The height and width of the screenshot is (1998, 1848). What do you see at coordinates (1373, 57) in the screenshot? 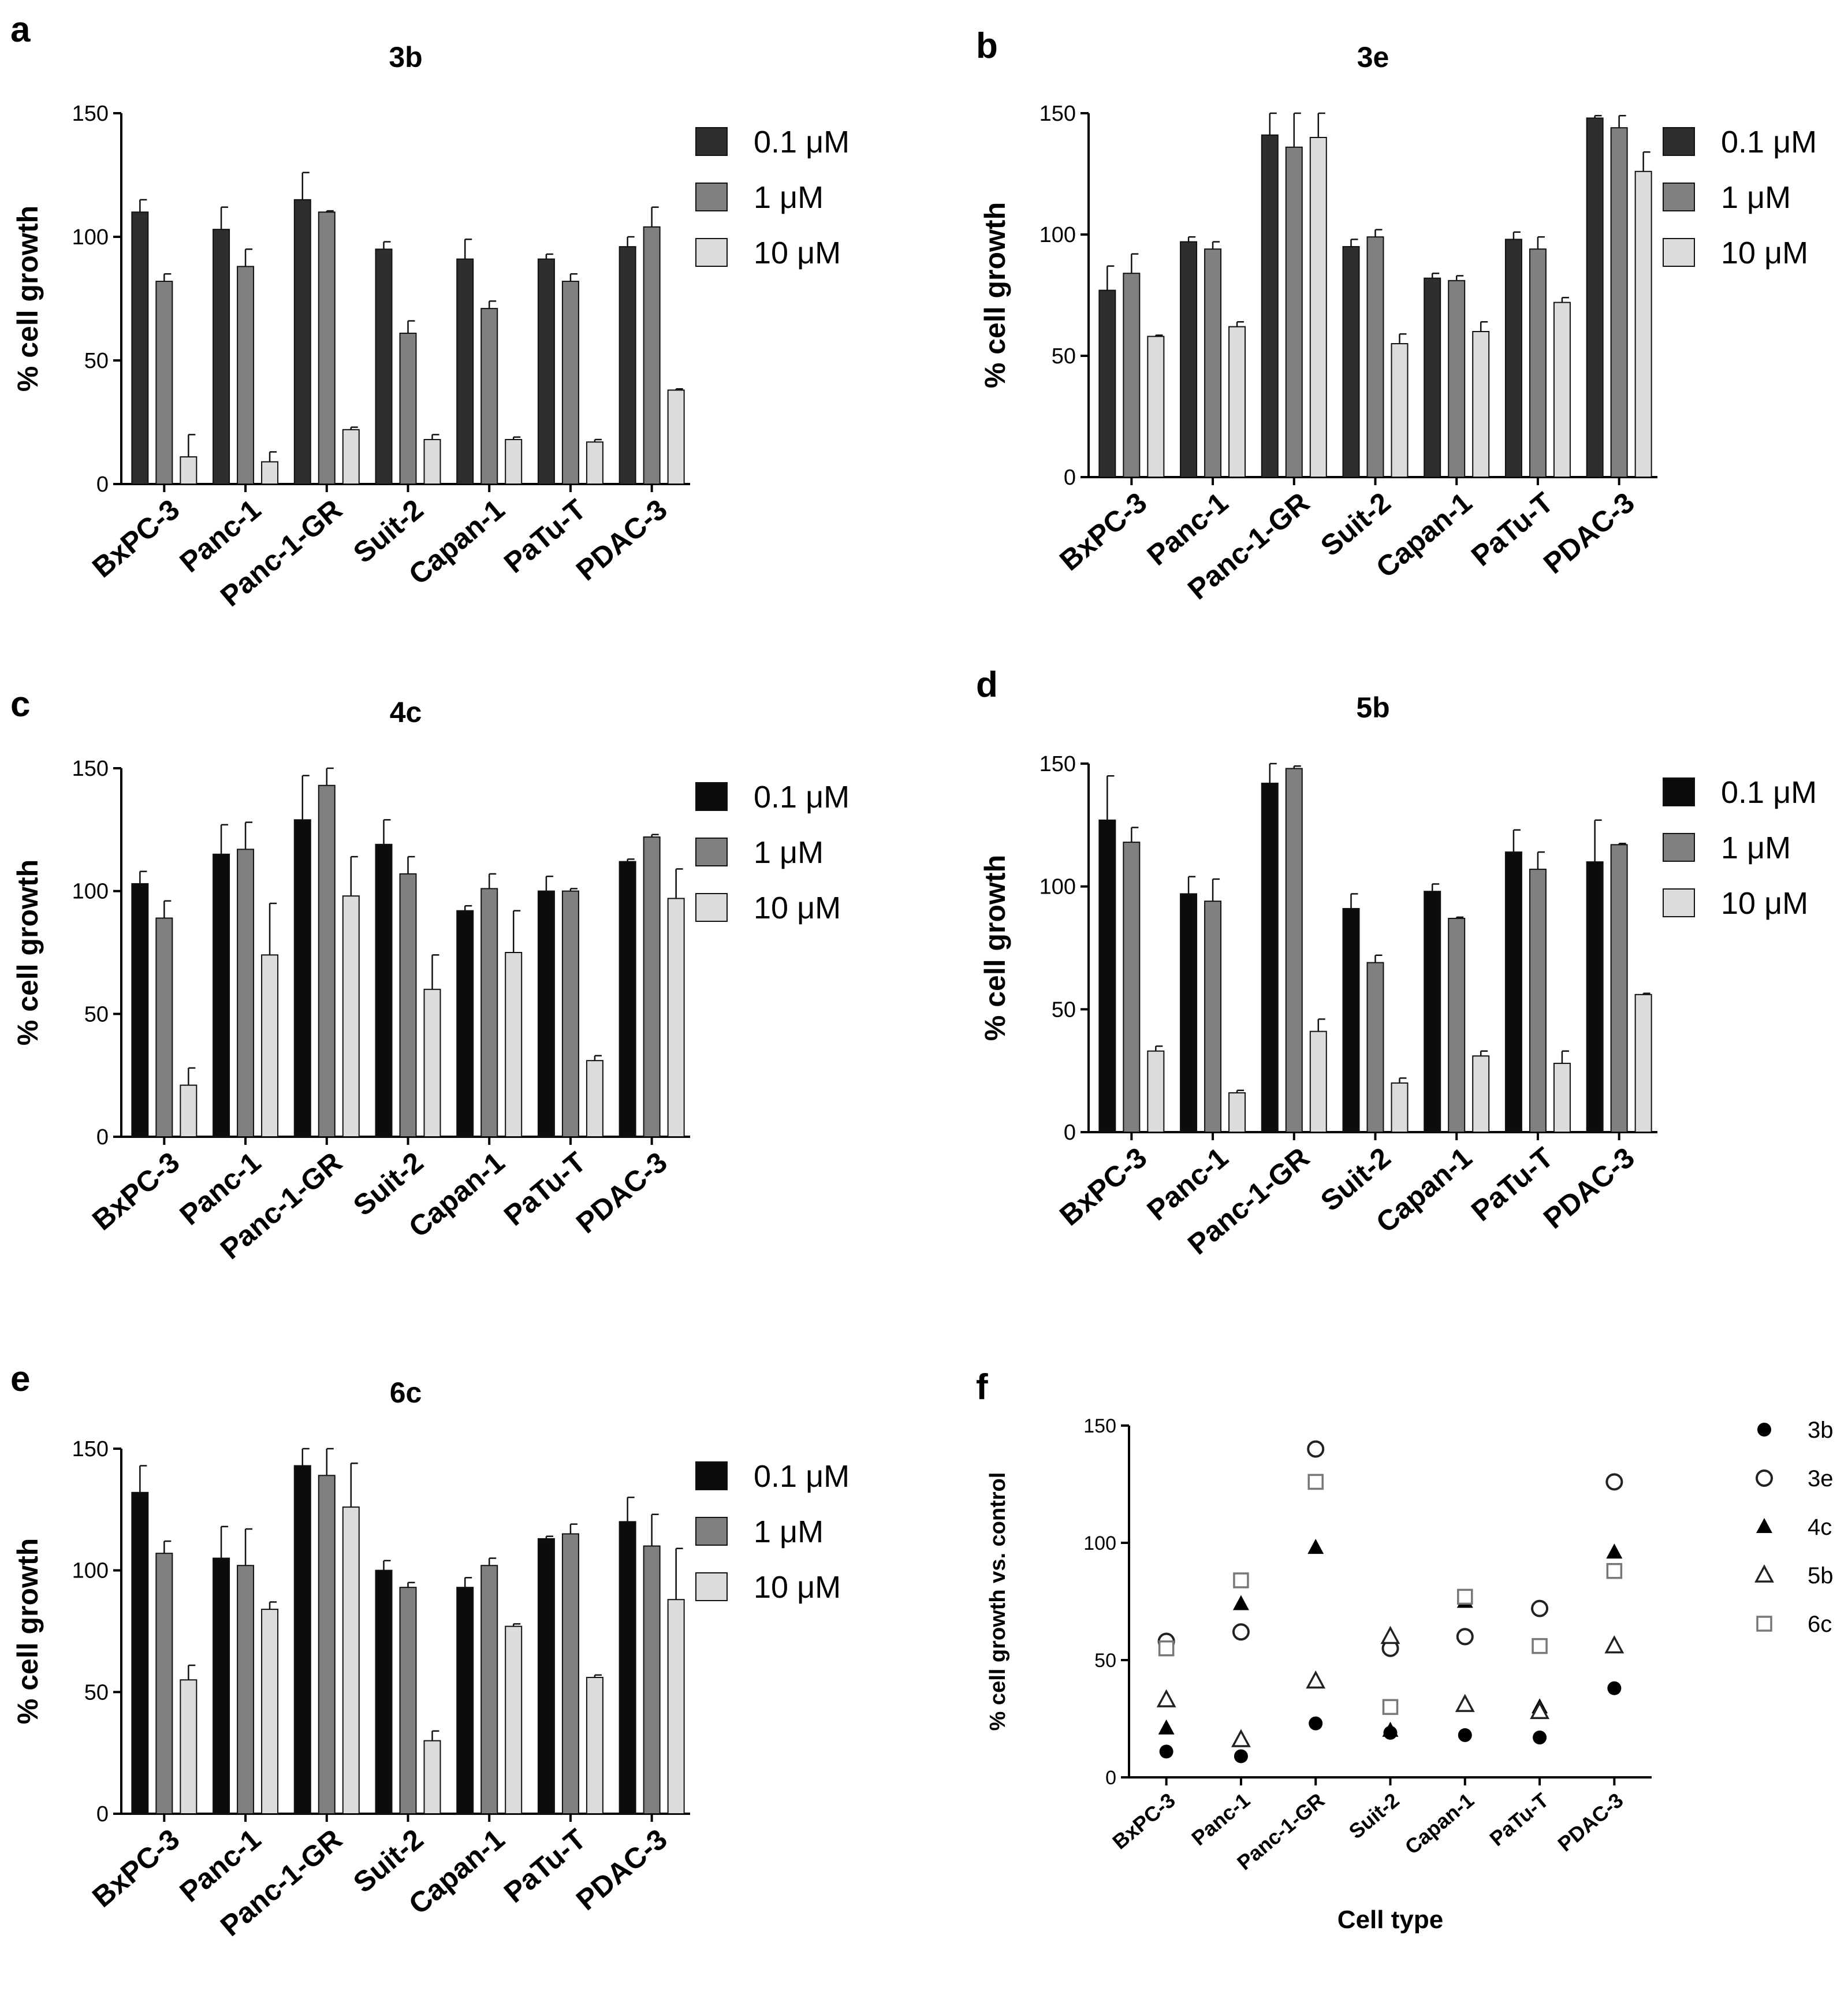
I see `chart-title: 3e` at bounding box center [1373, 57].